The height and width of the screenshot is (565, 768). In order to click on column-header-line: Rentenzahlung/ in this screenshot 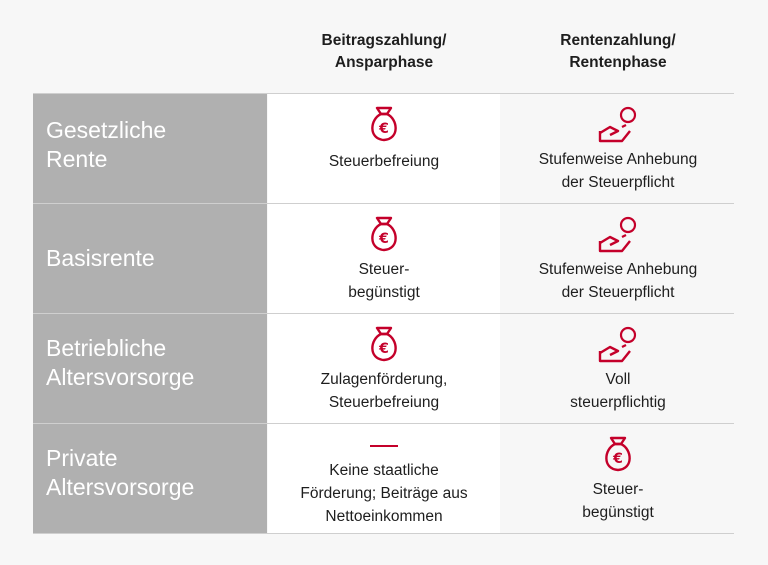, I will do `click(618, 40)`.